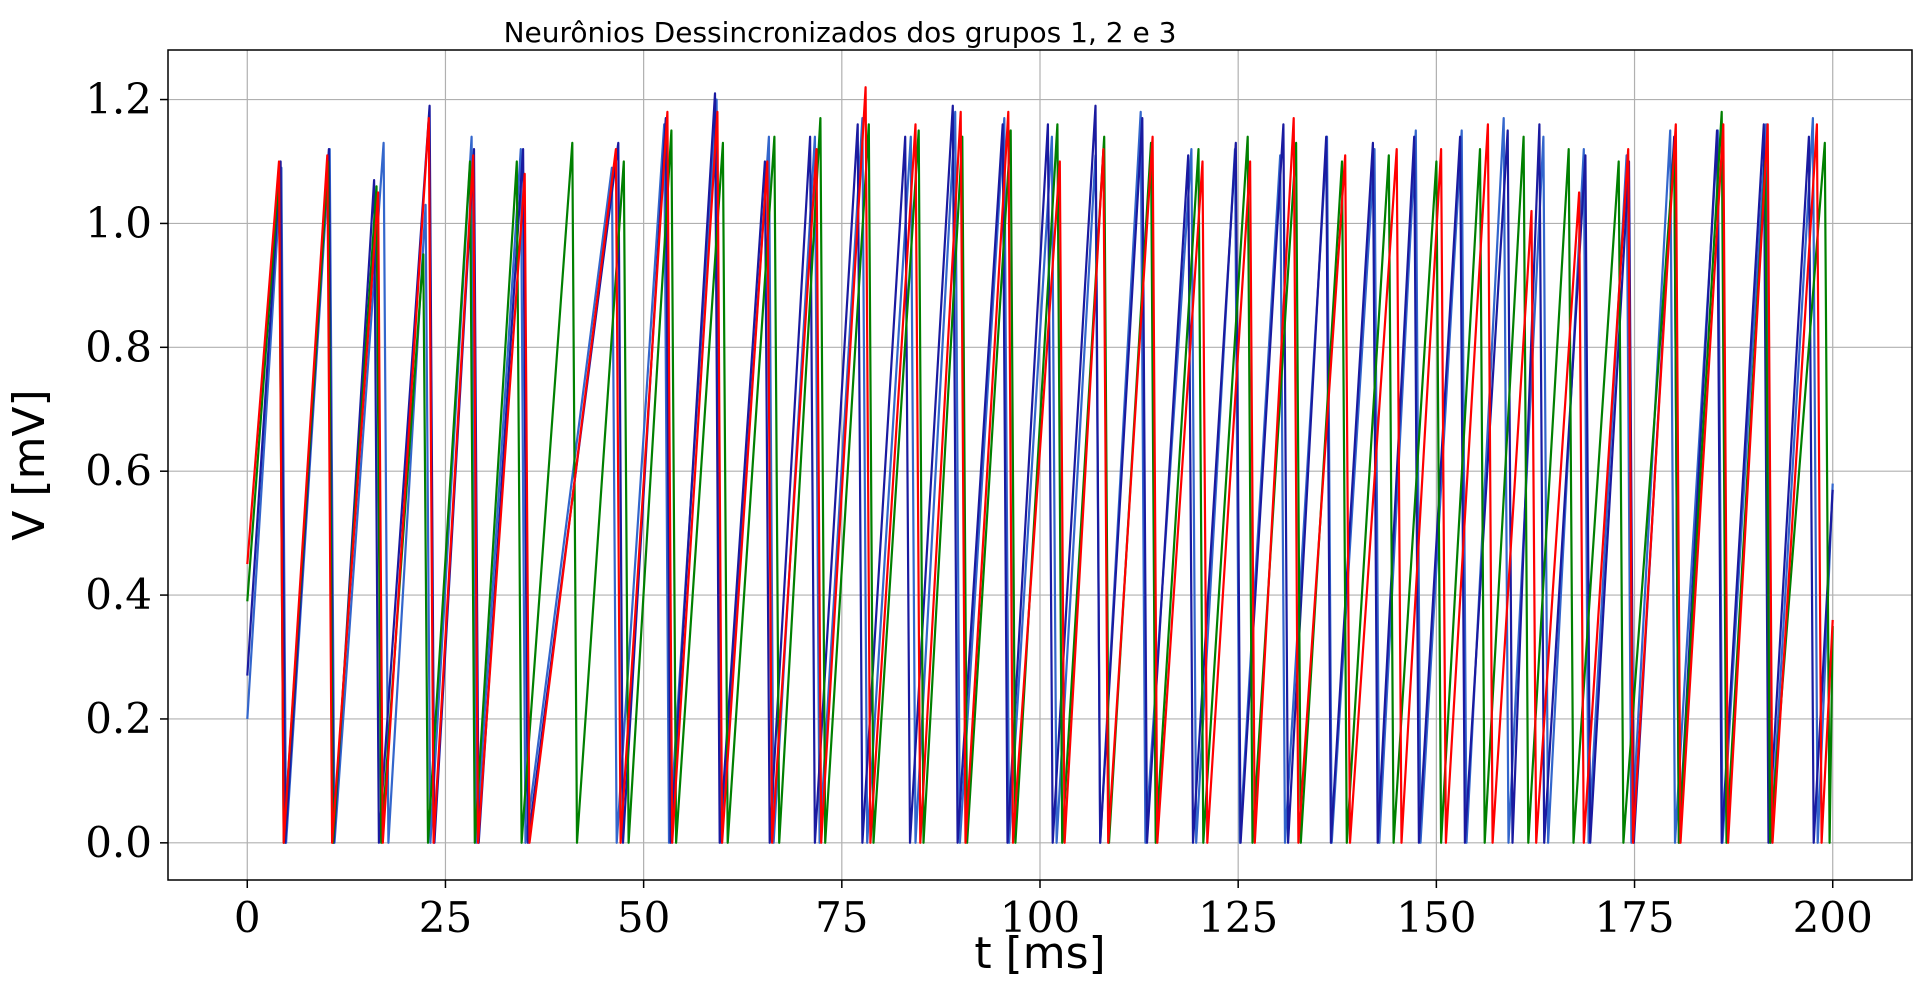 Image resolution: width=1920 pixels, height=983 pixels. What do you see at coordinates (1039, 953) in the screenshot?
I see `x-axis-label: t [ms]` at bounding box center [1039, 953].